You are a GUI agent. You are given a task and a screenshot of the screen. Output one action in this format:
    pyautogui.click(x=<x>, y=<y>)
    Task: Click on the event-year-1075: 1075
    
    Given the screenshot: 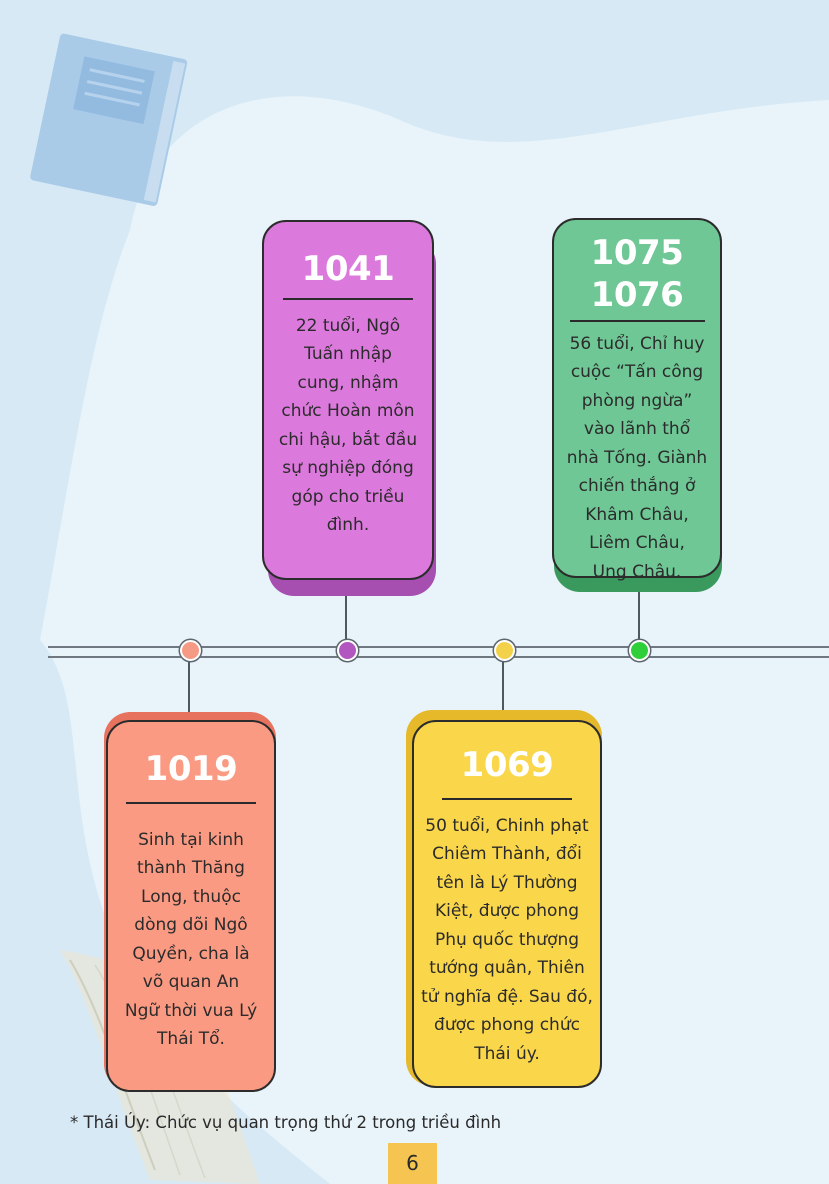 What is the action you would take?
    pyautogui.click(x=637, y=253)
    